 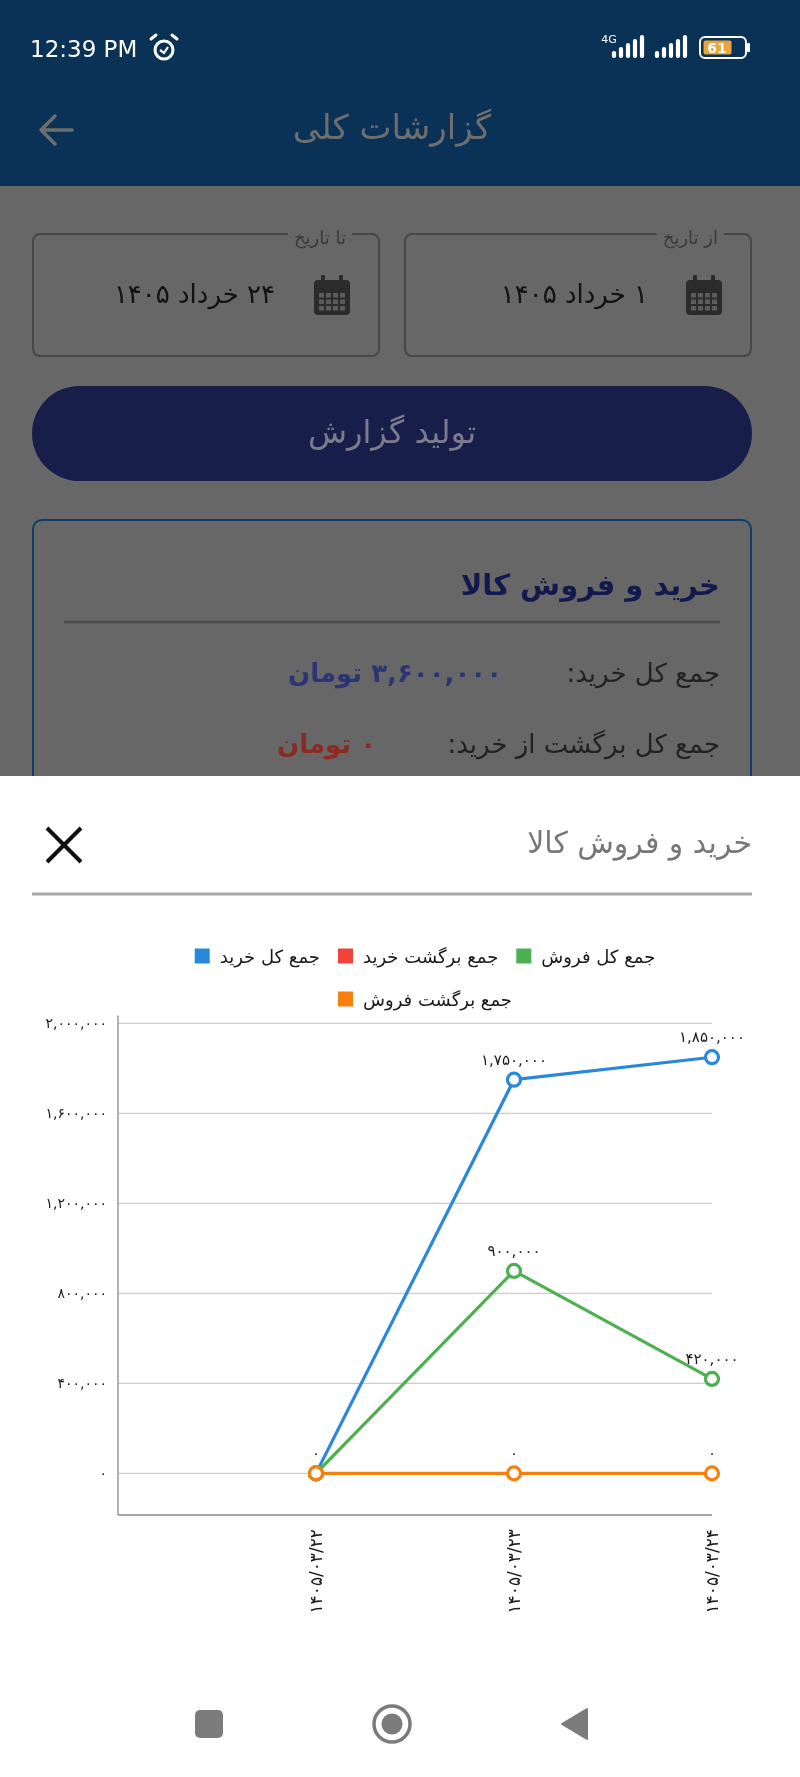 I want to click on text: جمع کل خرید:, so click(x=643, y=673).